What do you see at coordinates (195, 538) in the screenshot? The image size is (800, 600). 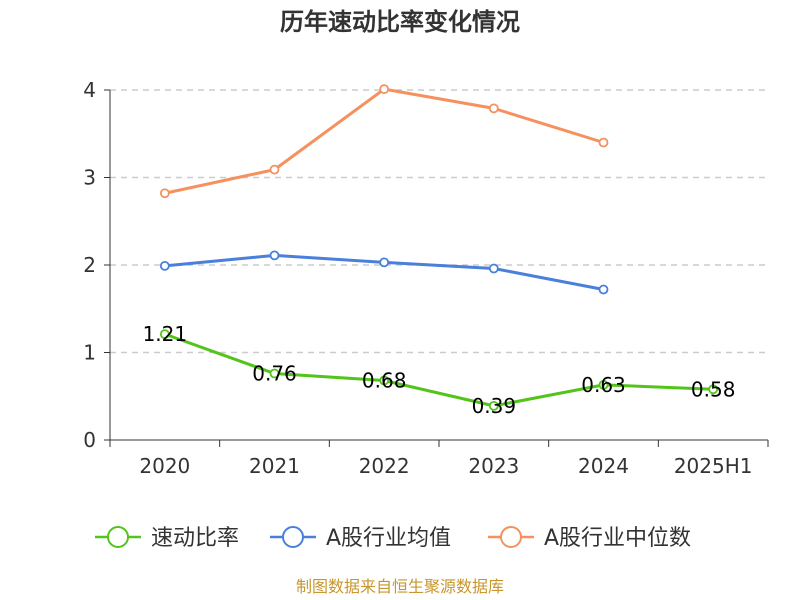 I see `legend-label: 速动比率` at bounding box center [195, 538].